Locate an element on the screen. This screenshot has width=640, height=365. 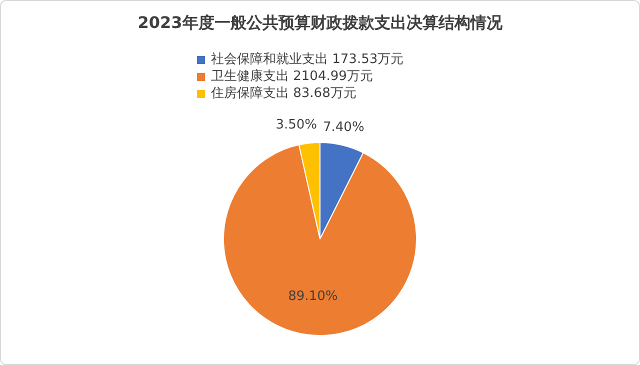
chart-title: 2023年度一般公共预算财政拨款支出决算结构情况 is located at coordinates (320, 23).